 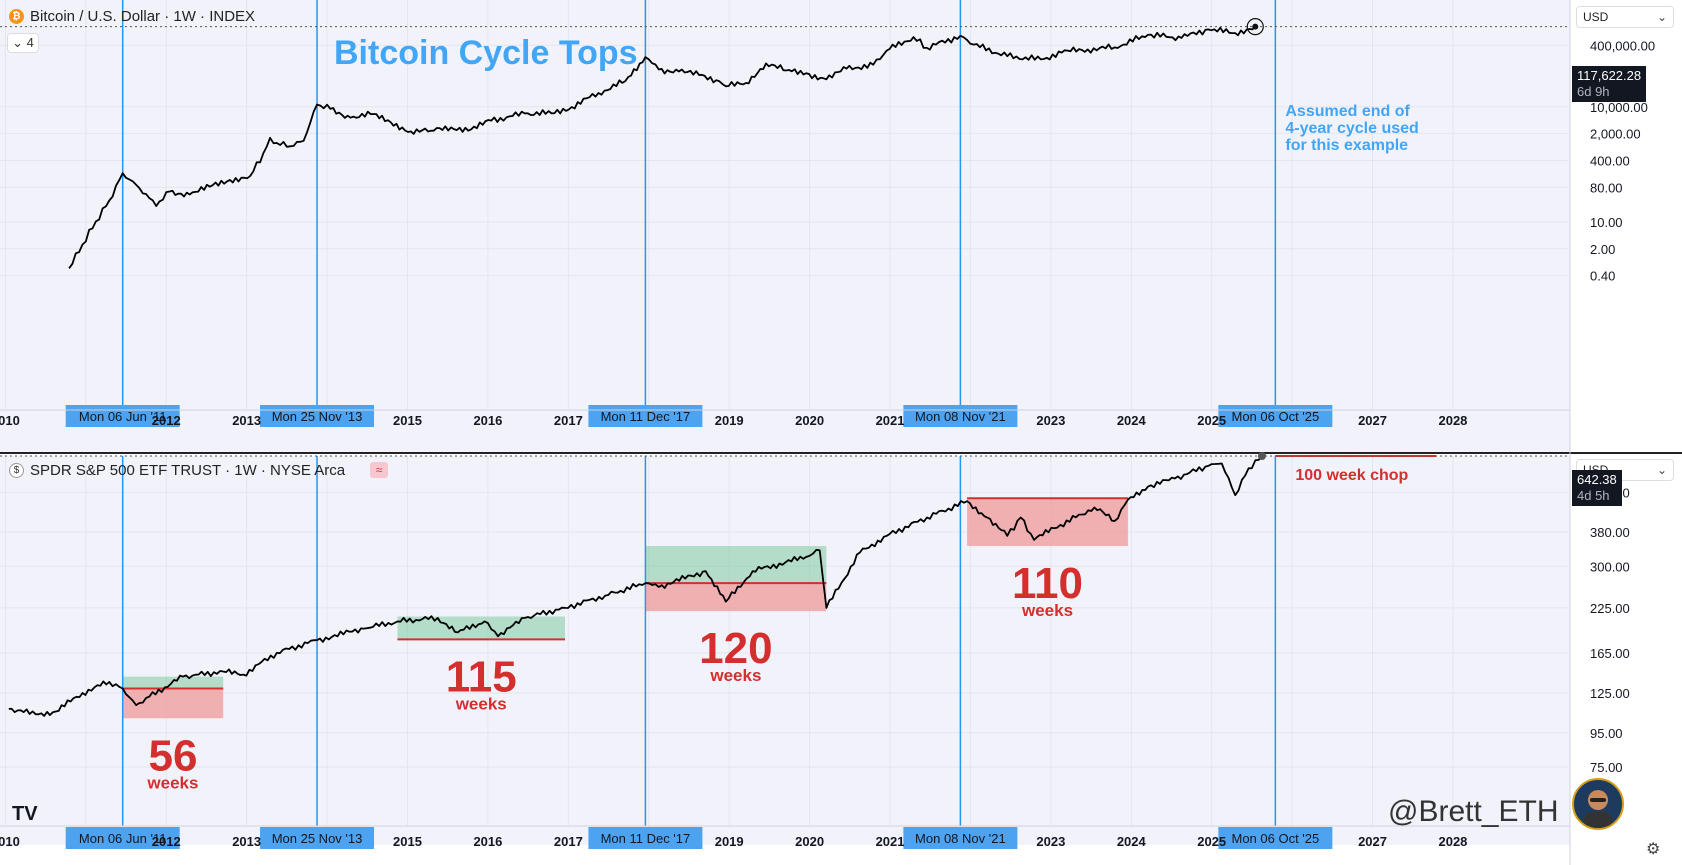 I want to click on btc-y-tick: 80.00, so click(x=1606, y=187).